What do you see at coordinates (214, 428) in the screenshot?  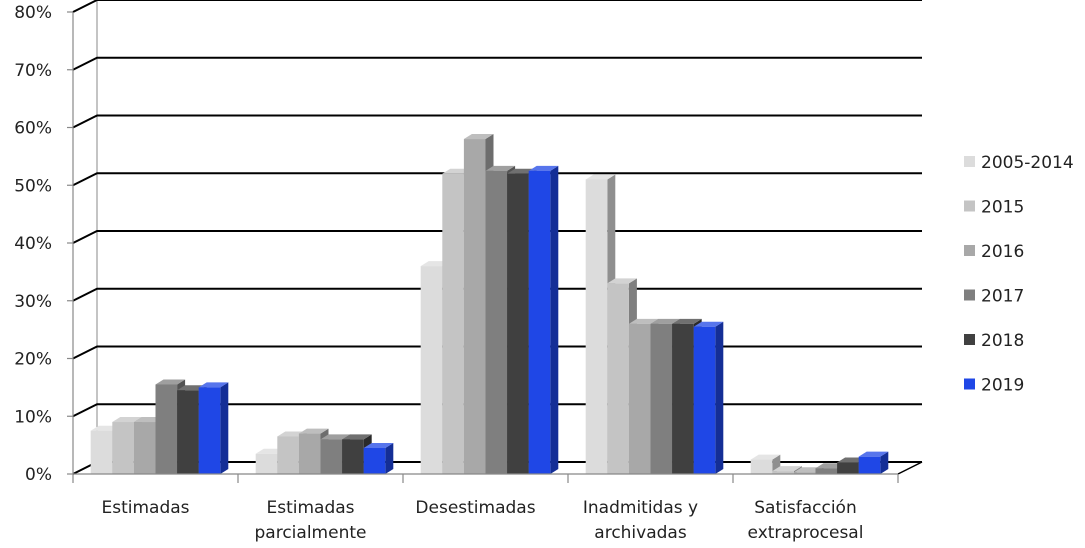 I see `bar: 2019: 15%` at bounding box center [214, 428].